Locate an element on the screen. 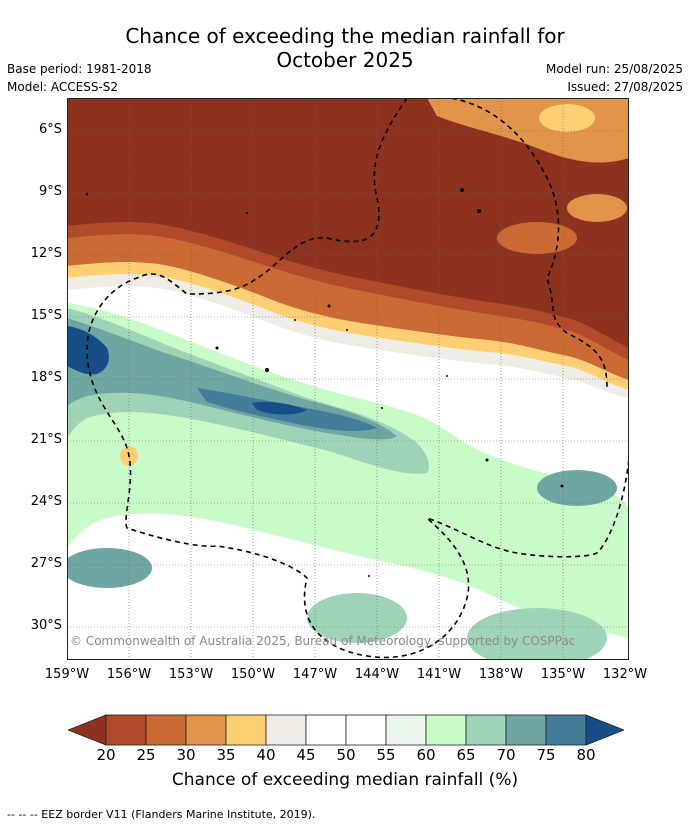 Image resolution: width=690 pixels, height=827 pixels. model-run-text: Model run: 25/08/2025 is located at coordinates (614, 69).